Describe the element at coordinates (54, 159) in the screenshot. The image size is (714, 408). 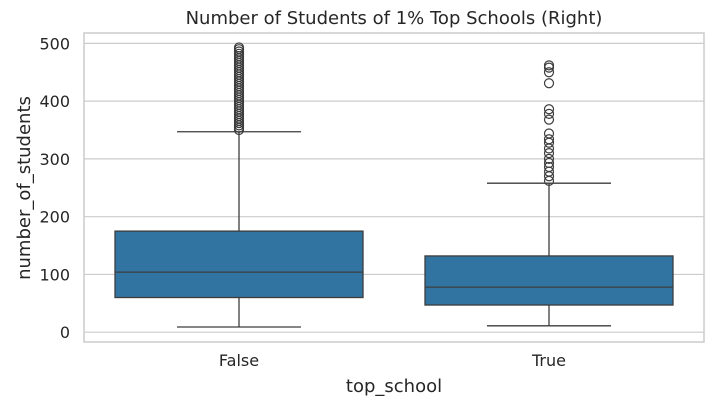
I see `y-tick-label: 300` at that location.